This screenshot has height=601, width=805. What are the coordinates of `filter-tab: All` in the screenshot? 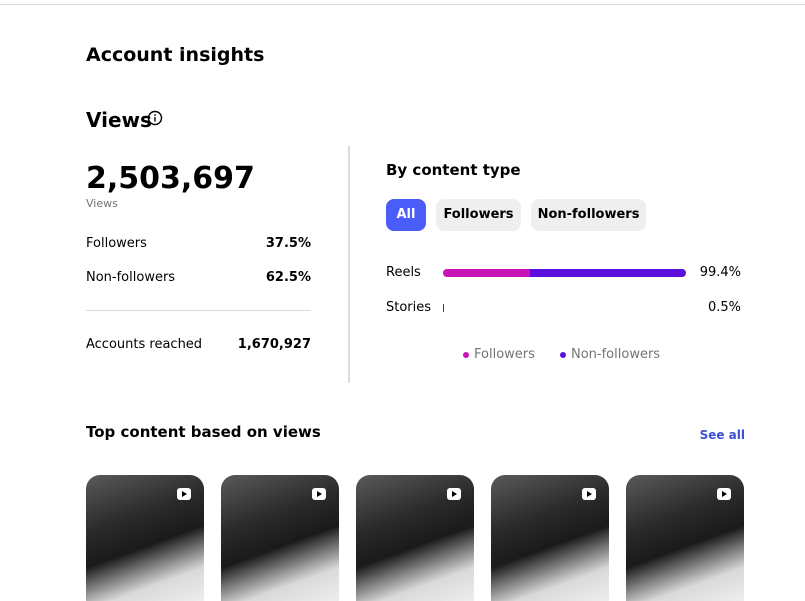 It's located at (406, 215).